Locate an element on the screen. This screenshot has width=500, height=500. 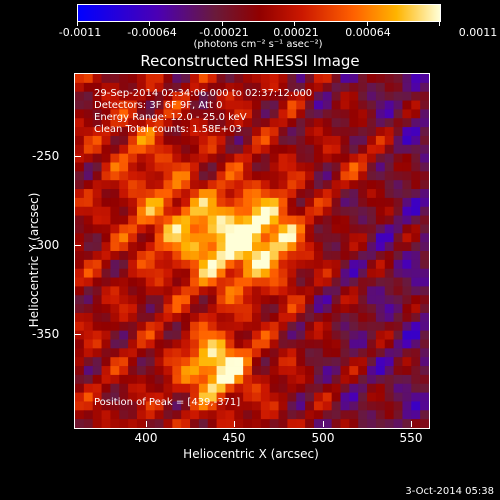
x-tick-label: 400 is located at coordinates (146, 438).